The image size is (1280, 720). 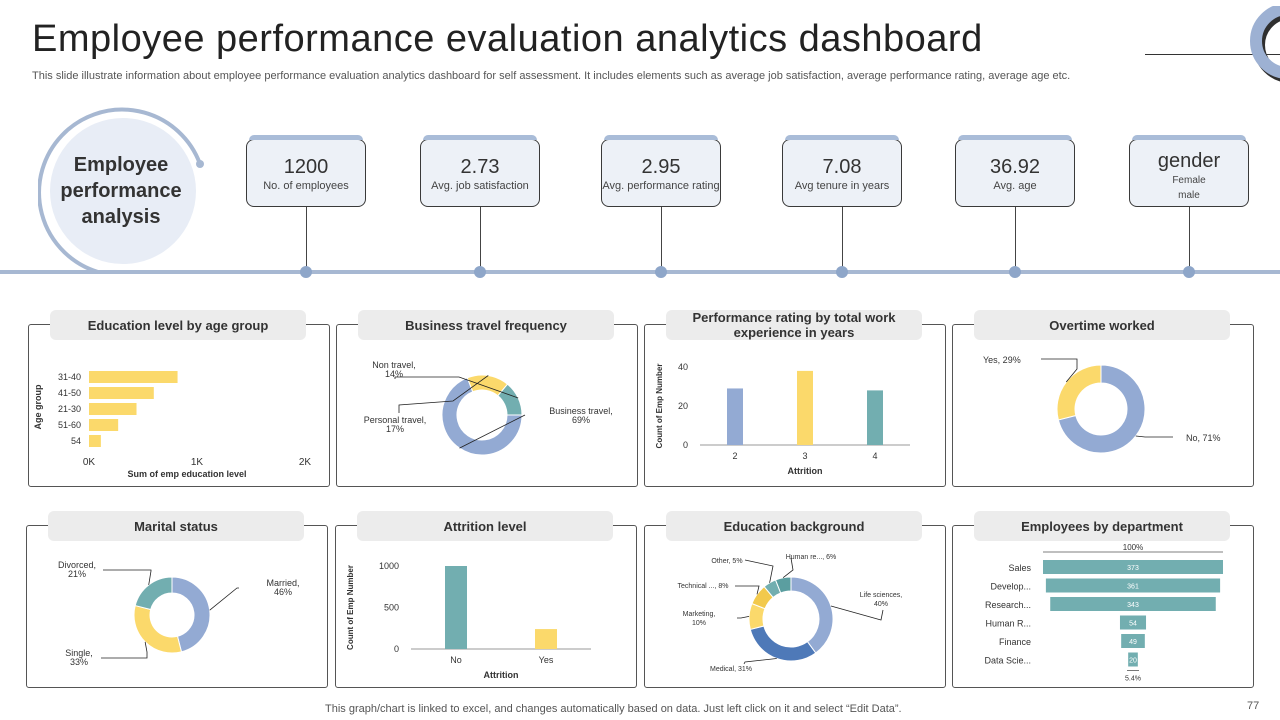 I want to click on kpi-label: Avg. performance rating, so click(x=661, y=186).